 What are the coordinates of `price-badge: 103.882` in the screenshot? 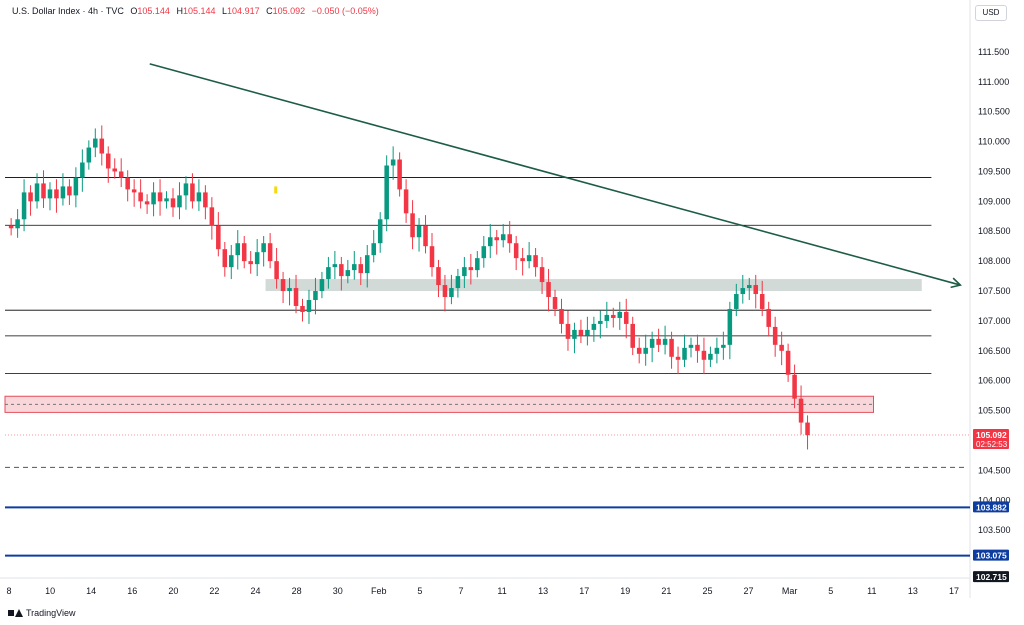 It's located at (991, 507).